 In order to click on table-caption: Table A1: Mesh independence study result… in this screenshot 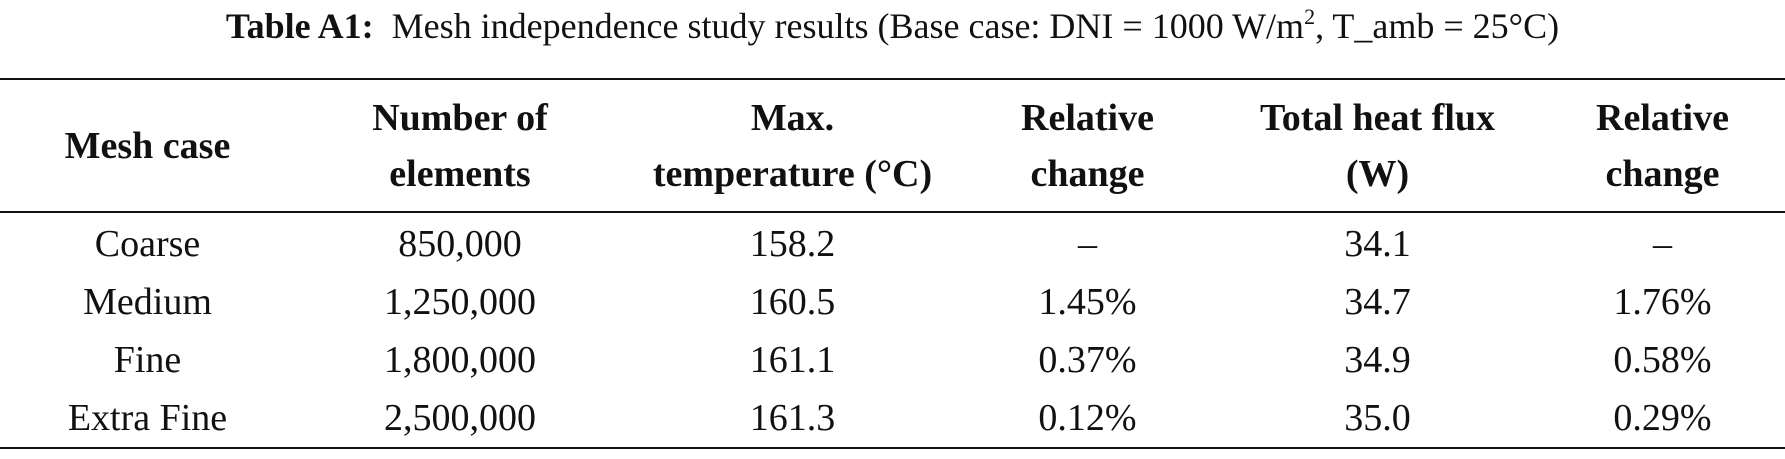, I will do `click(892, 26)`.